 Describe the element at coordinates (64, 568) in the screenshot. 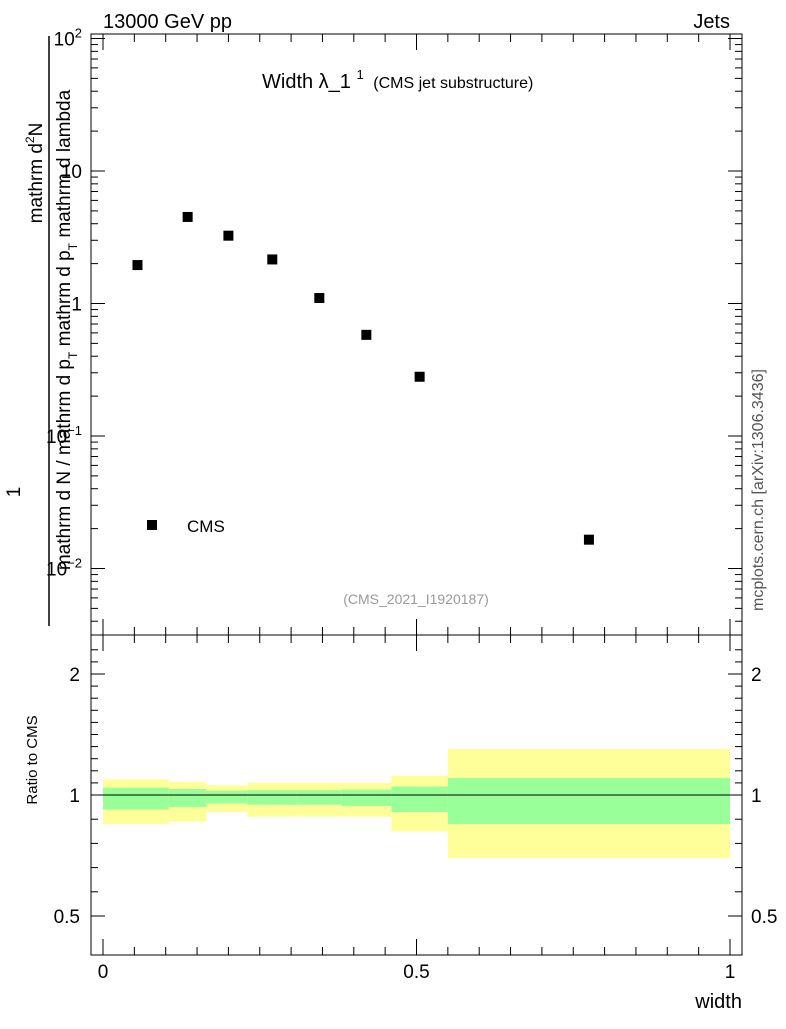

I see `main-y-tick-label: 10⁻²` at that location.